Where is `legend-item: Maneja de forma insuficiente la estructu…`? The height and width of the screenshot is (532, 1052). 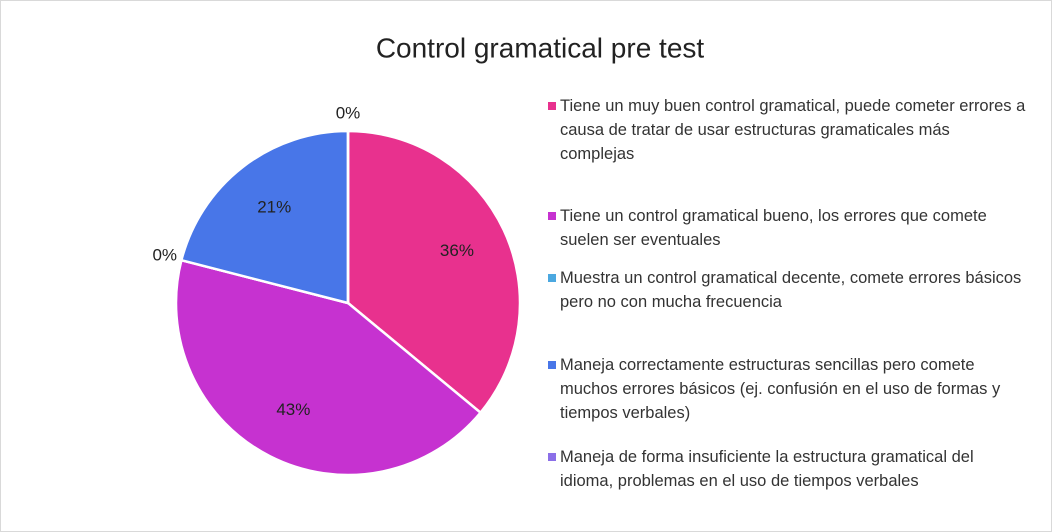
legend-item: Maneja de forma insuficiente la estructu… is located at coordinates (788, 469).